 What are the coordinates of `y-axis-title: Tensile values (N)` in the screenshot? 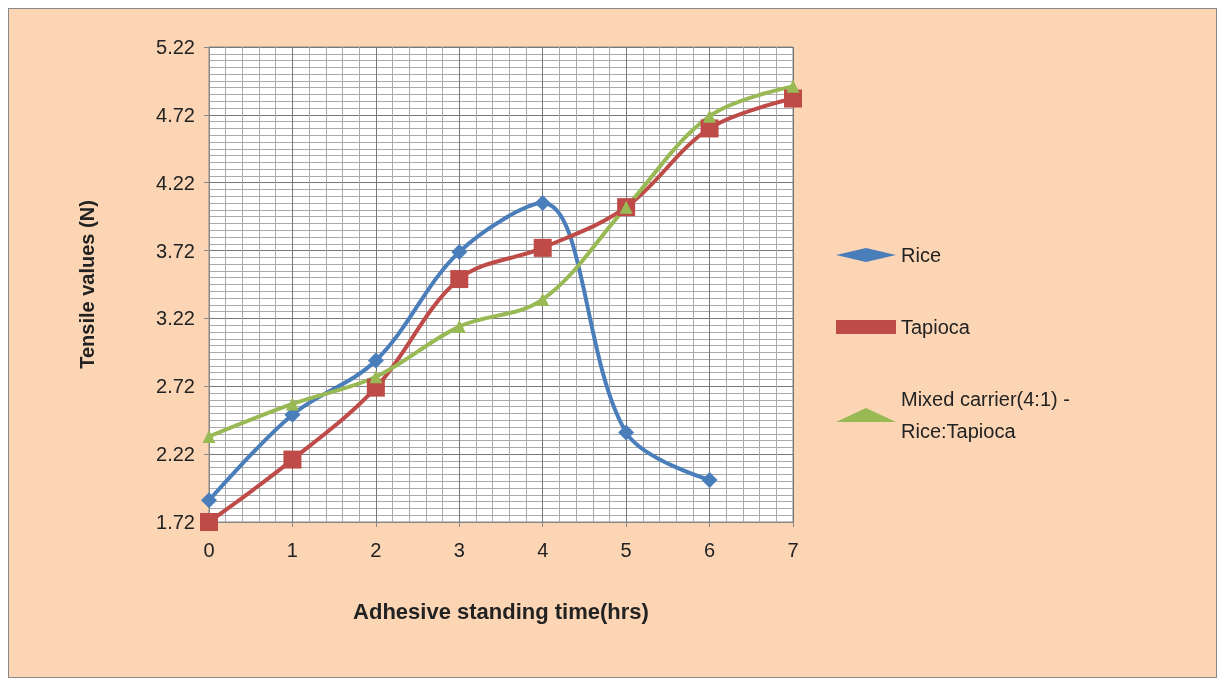 It's located at (87, 284).